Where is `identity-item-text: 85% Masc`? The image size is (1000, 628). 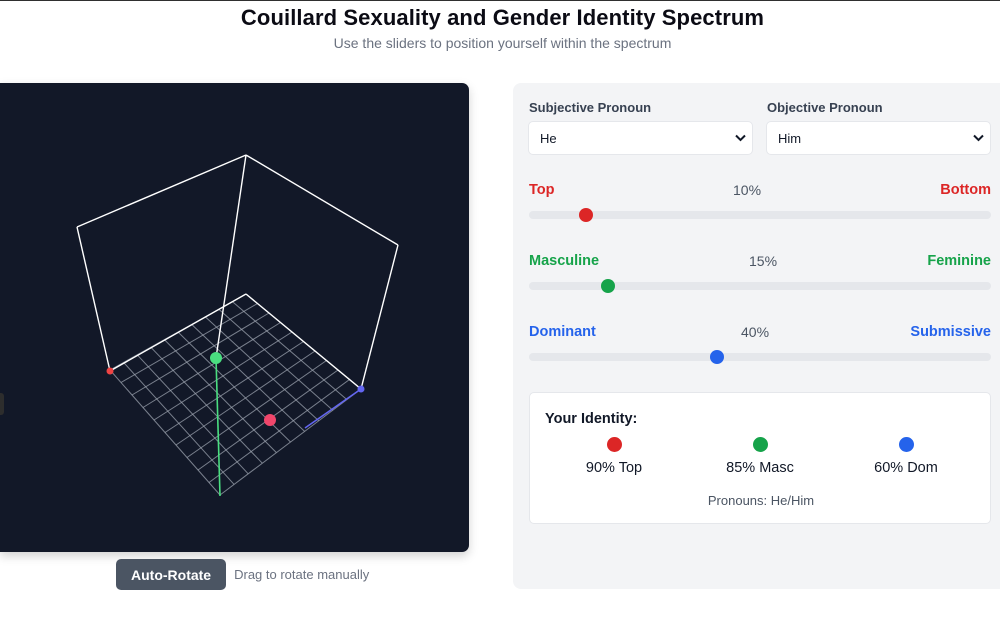 identity-item-text: 85% Masc is located at coordinates (760, 468).